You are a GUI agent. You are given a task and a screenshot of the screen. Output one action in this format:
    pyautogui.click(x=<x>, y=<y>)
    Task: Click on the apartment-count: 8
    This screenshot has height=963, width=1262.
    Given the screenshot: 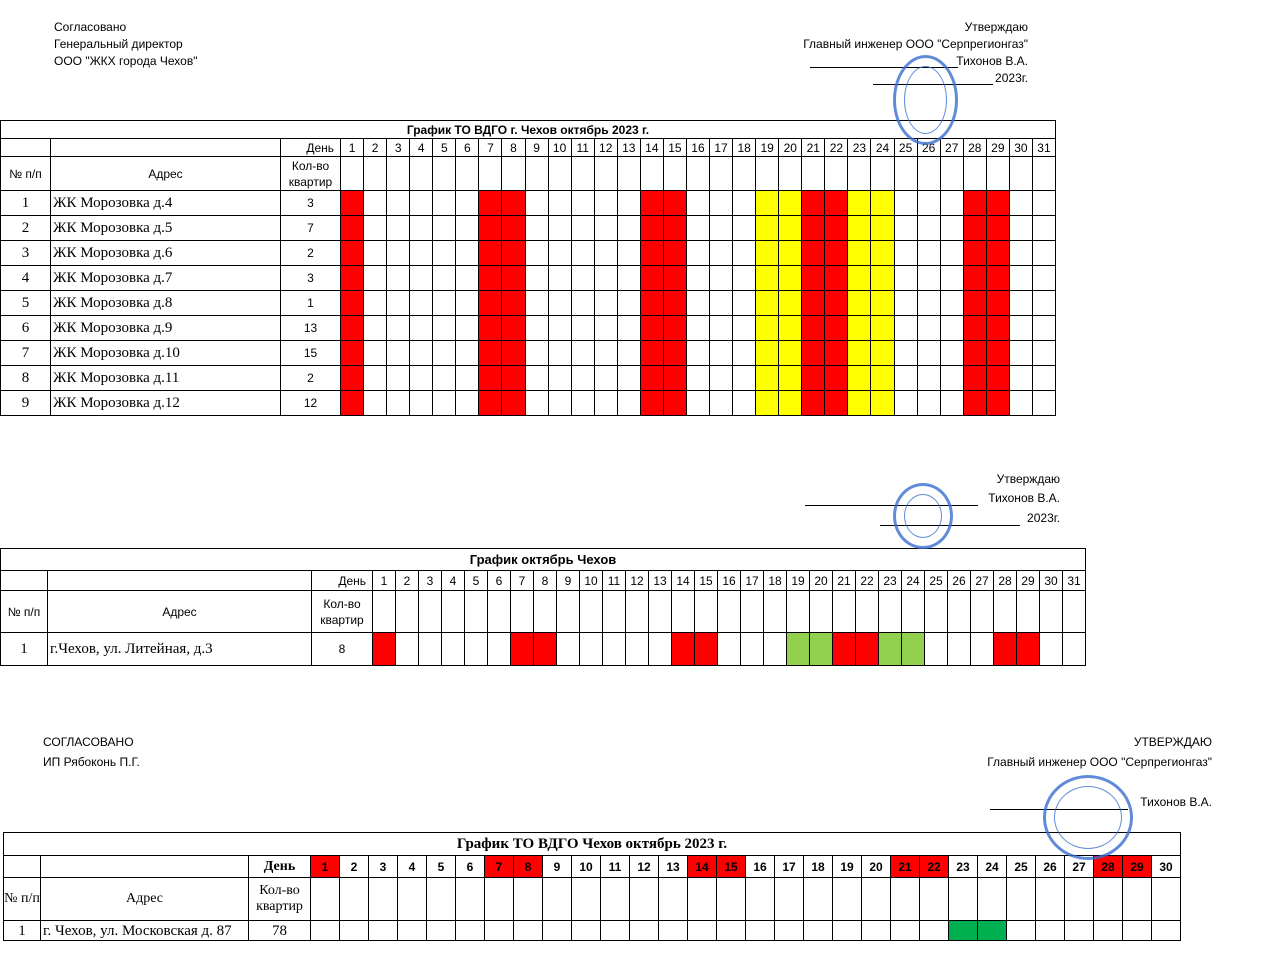 What is the action you would take?
    pyautogui.click(x=342, y=649)
    